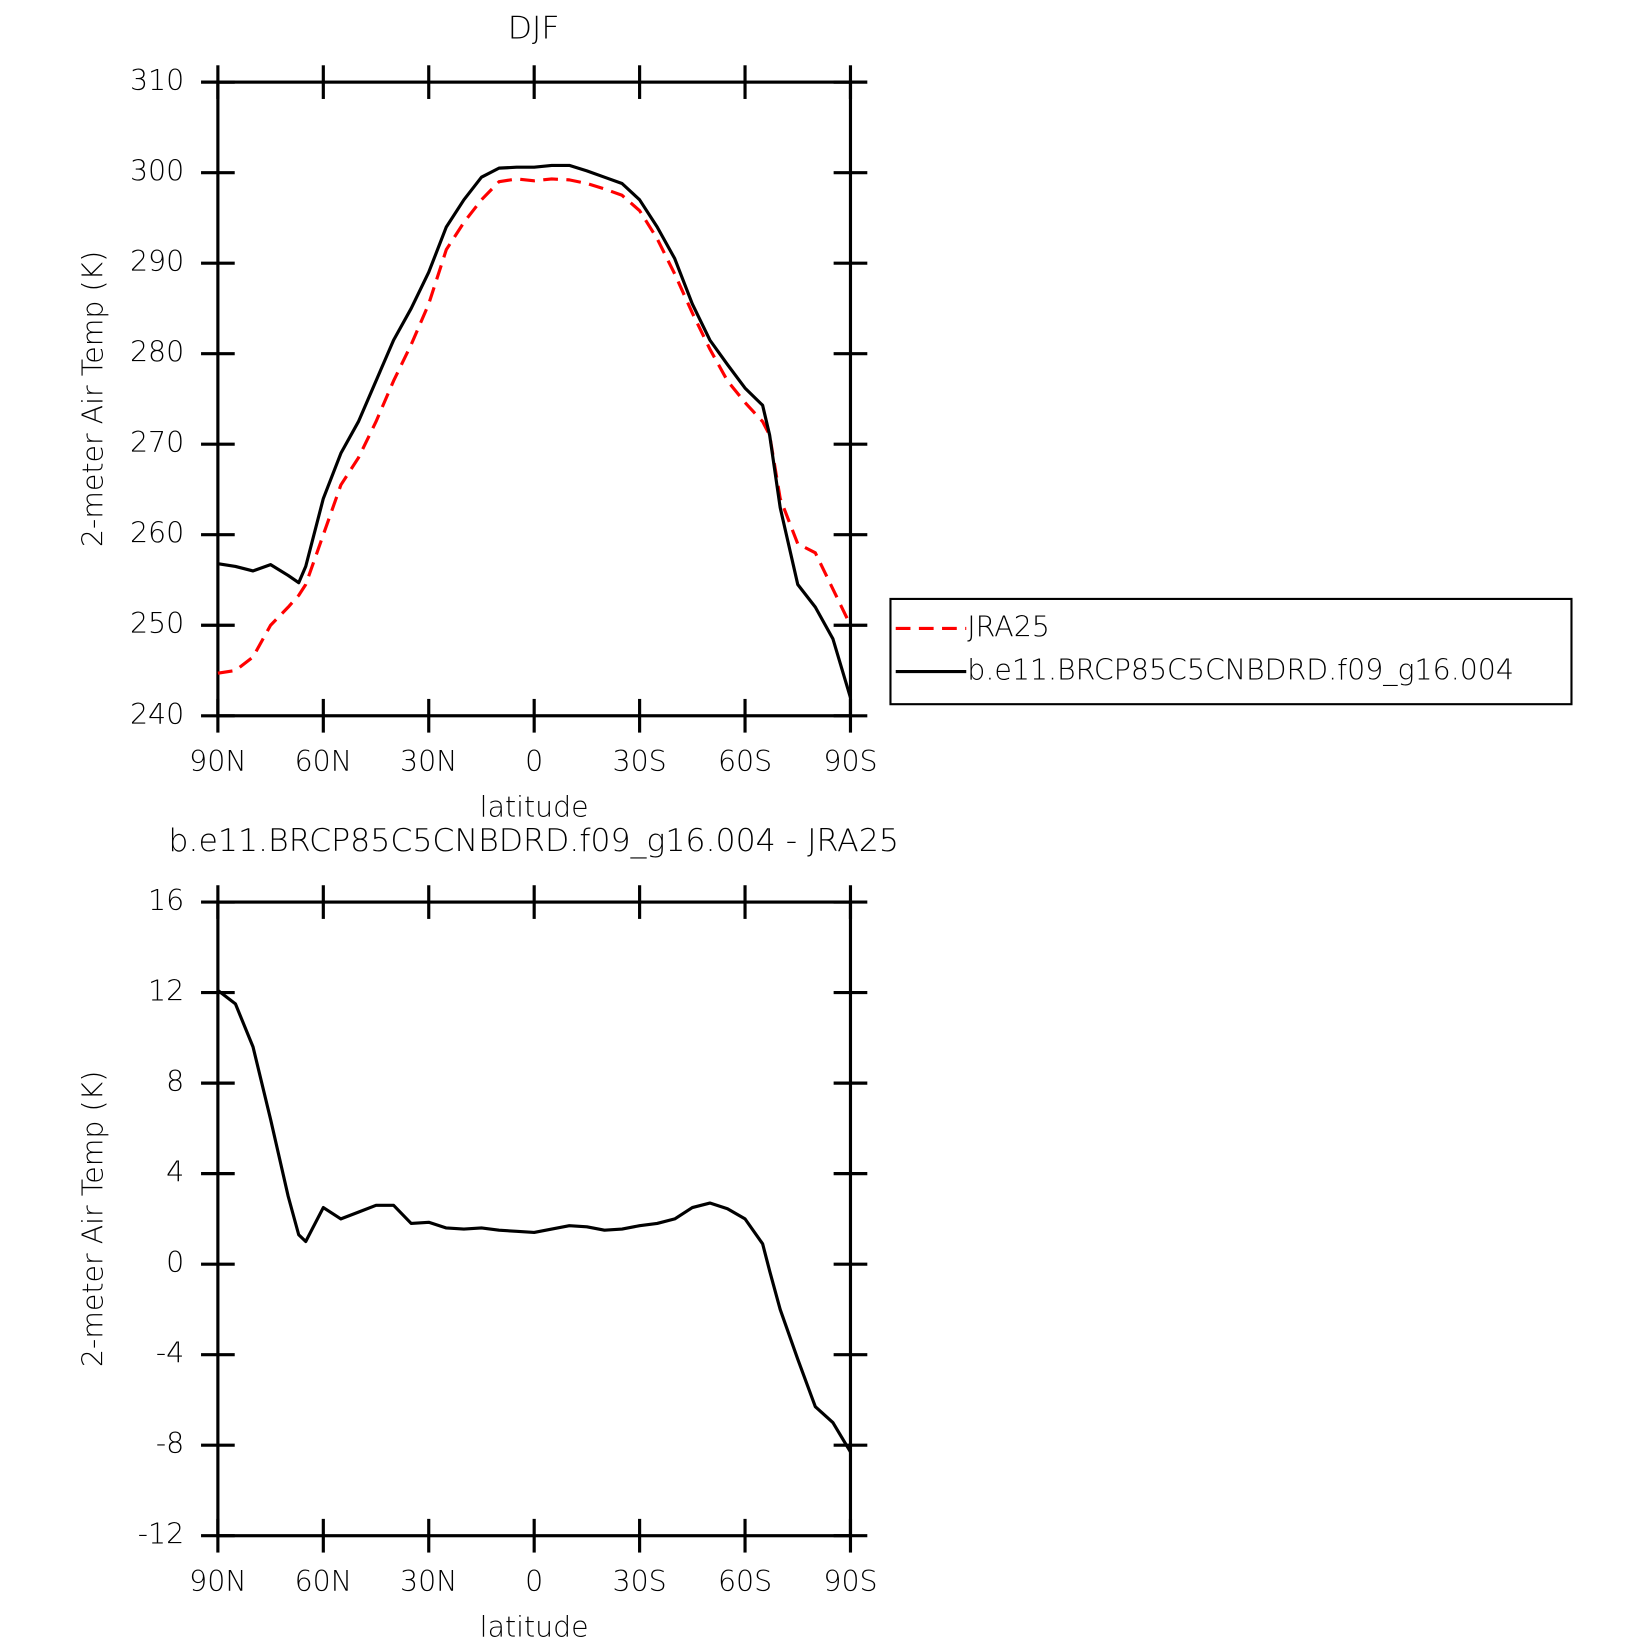 Image resolution: width=1642 pixels, height=1645 pixels. Describe the element at coordinates (157, 442) in the screenshot. I see `y-tick-label: 270` at that location.